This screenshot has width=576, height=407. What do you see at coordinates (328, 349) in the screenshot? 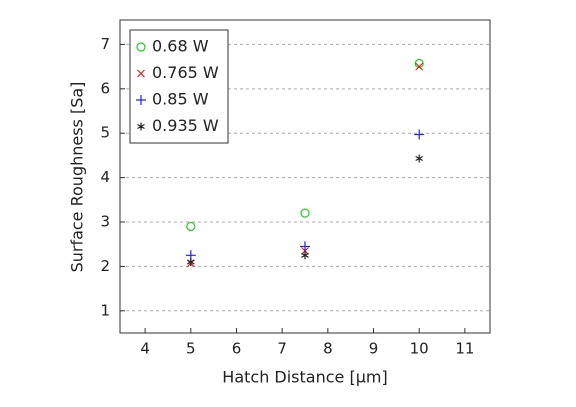
I see `x-tick-label: 8` at bounding box center [328, 349].